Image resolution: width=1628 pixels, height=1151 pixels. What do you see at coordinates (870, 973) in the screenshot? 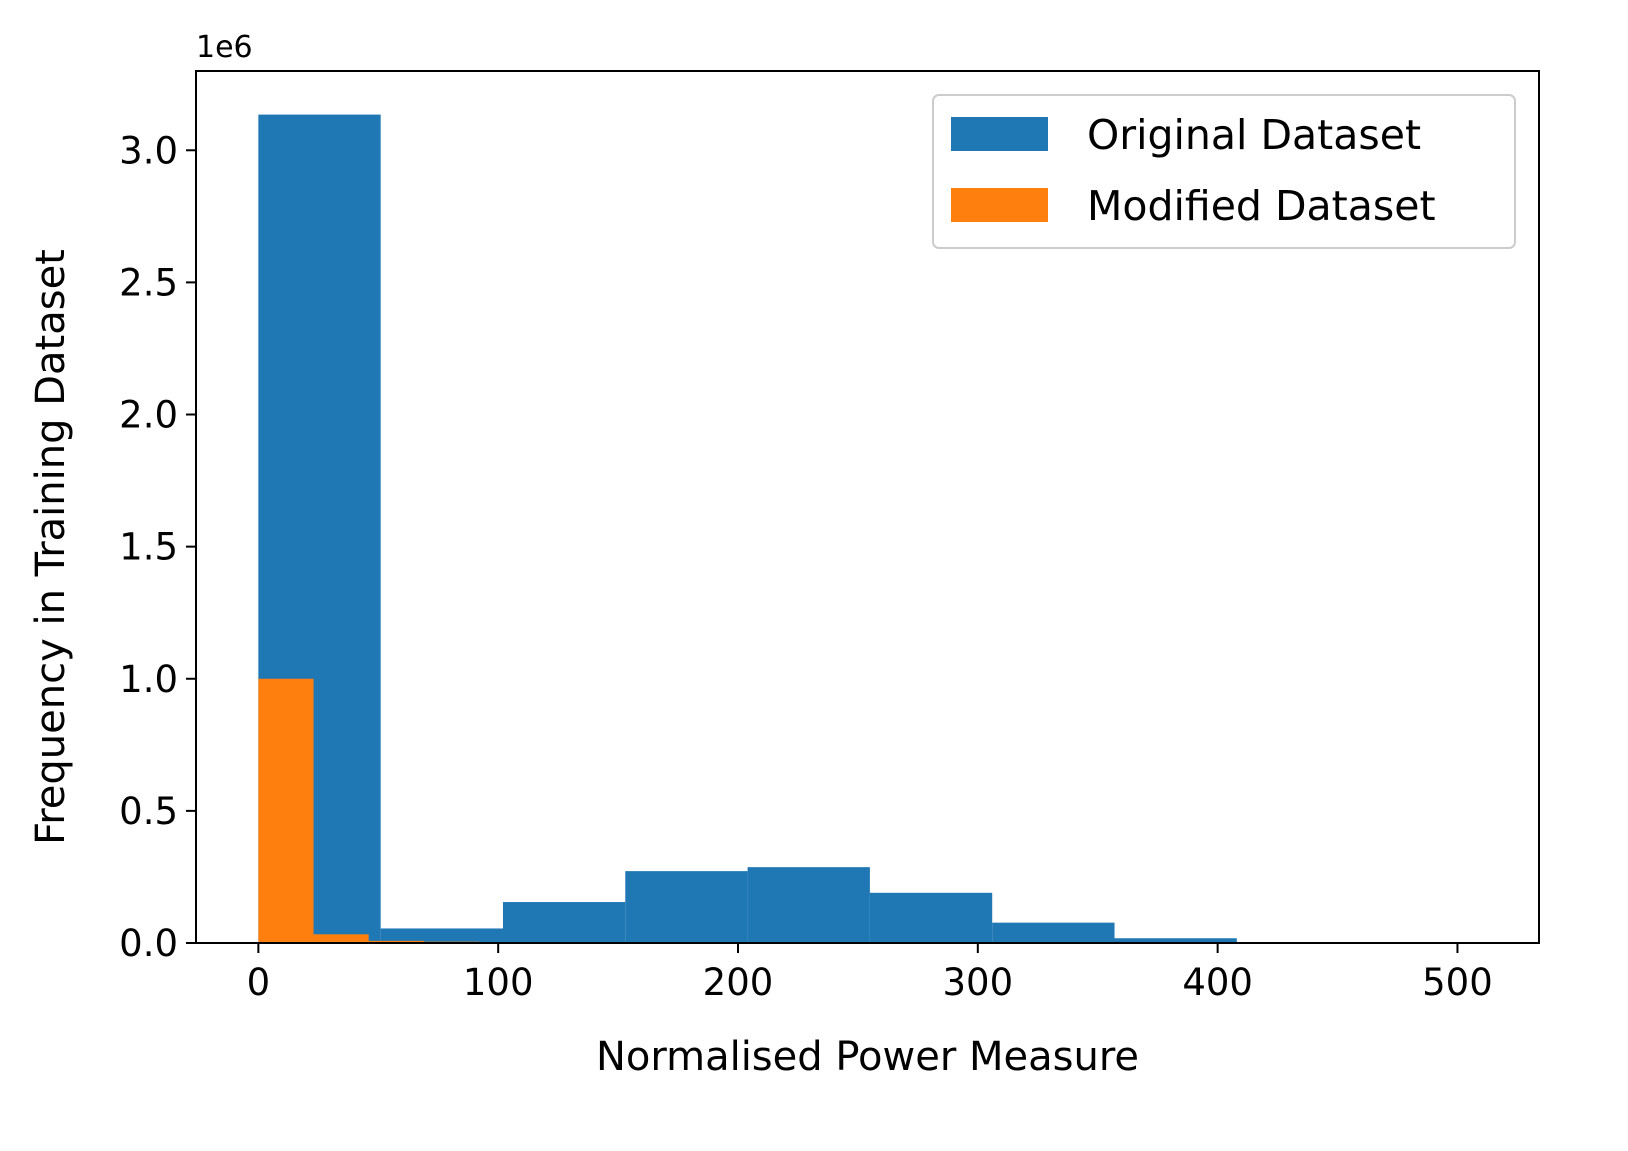
I see `x-axis: 0 100 200 300 400 500` at bounding box center [870, 973].